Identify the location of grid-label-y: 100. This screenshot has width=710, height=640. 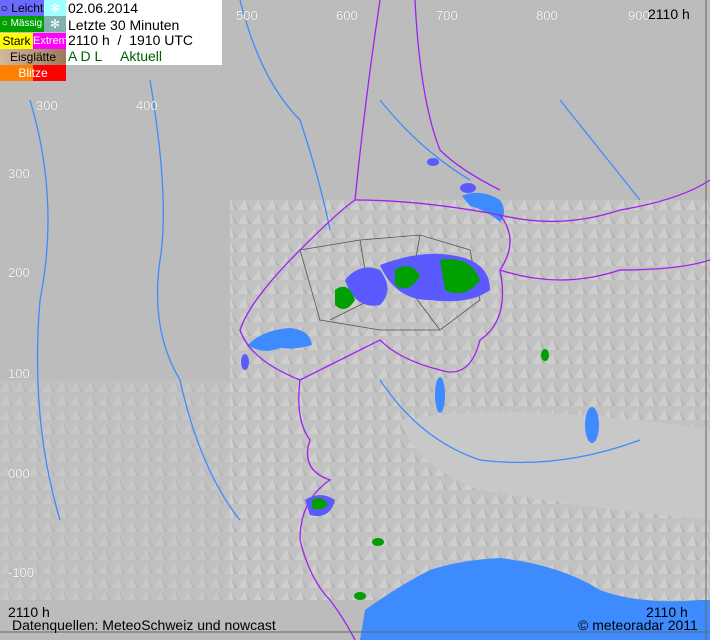
(19, 373).